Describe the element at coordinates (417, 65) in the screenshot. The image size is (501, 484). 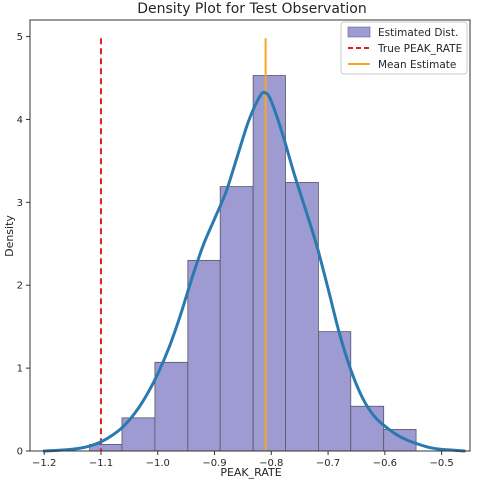
I see `legend-label: Mean Estimate` at that location.